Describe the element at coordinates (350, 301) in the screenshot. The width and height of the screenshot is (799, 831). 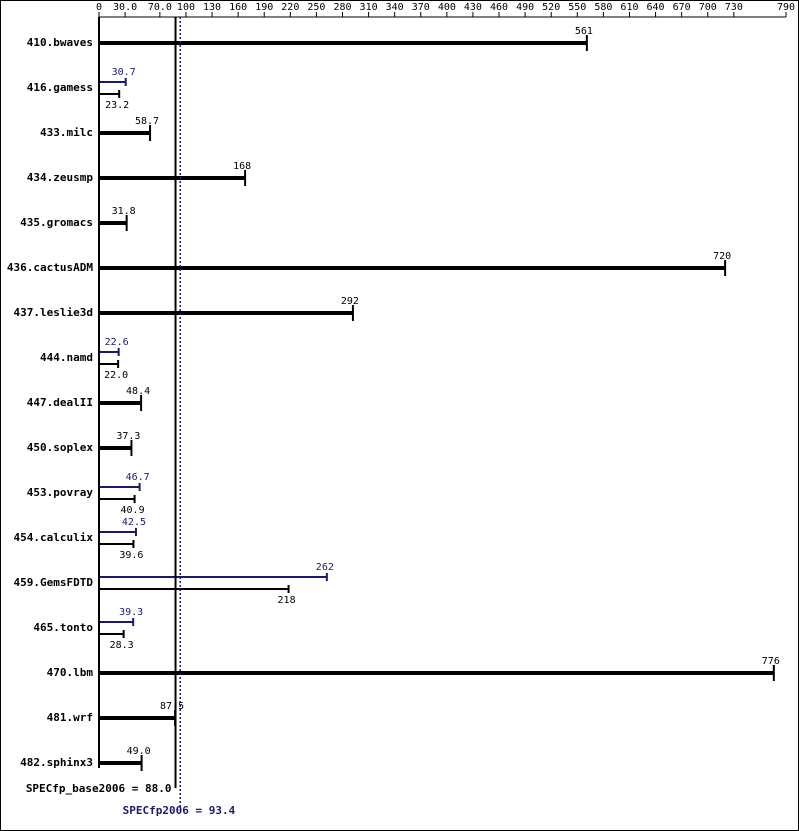
I see `value-label: 292` at that location.